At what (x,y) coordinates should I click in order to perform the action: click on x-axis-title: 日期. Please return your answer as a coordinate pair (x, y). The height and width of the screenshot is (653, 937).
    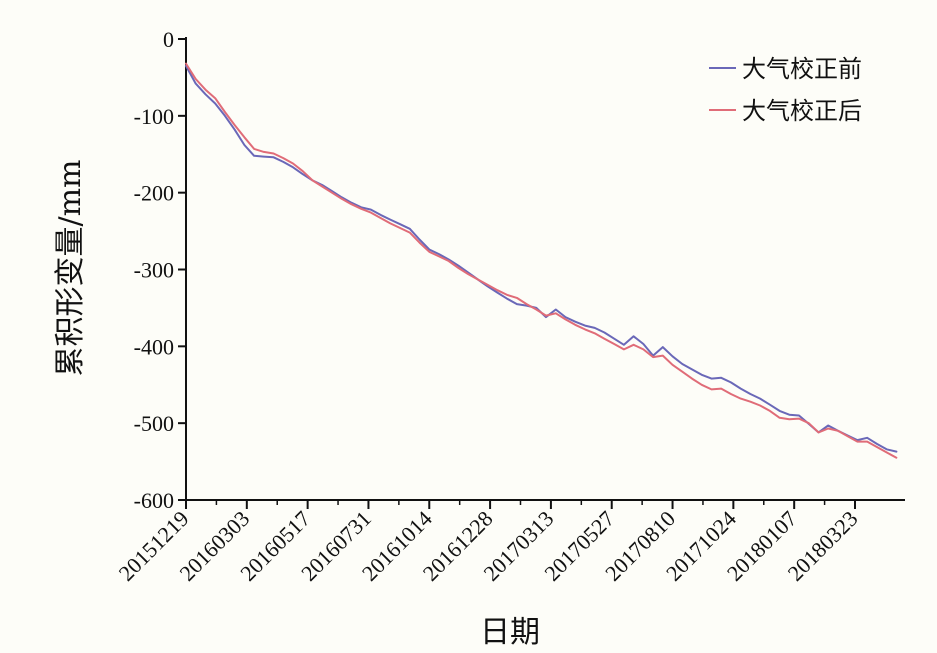
    Looking at the image, I should click on (510, 632).